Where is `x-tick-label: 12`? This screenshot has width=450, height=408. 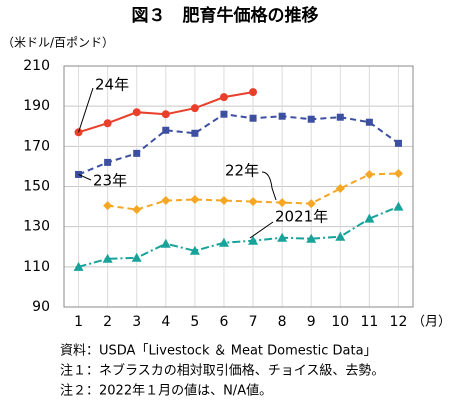
x-tick-label: 12 is located at coordinates (399, 322).